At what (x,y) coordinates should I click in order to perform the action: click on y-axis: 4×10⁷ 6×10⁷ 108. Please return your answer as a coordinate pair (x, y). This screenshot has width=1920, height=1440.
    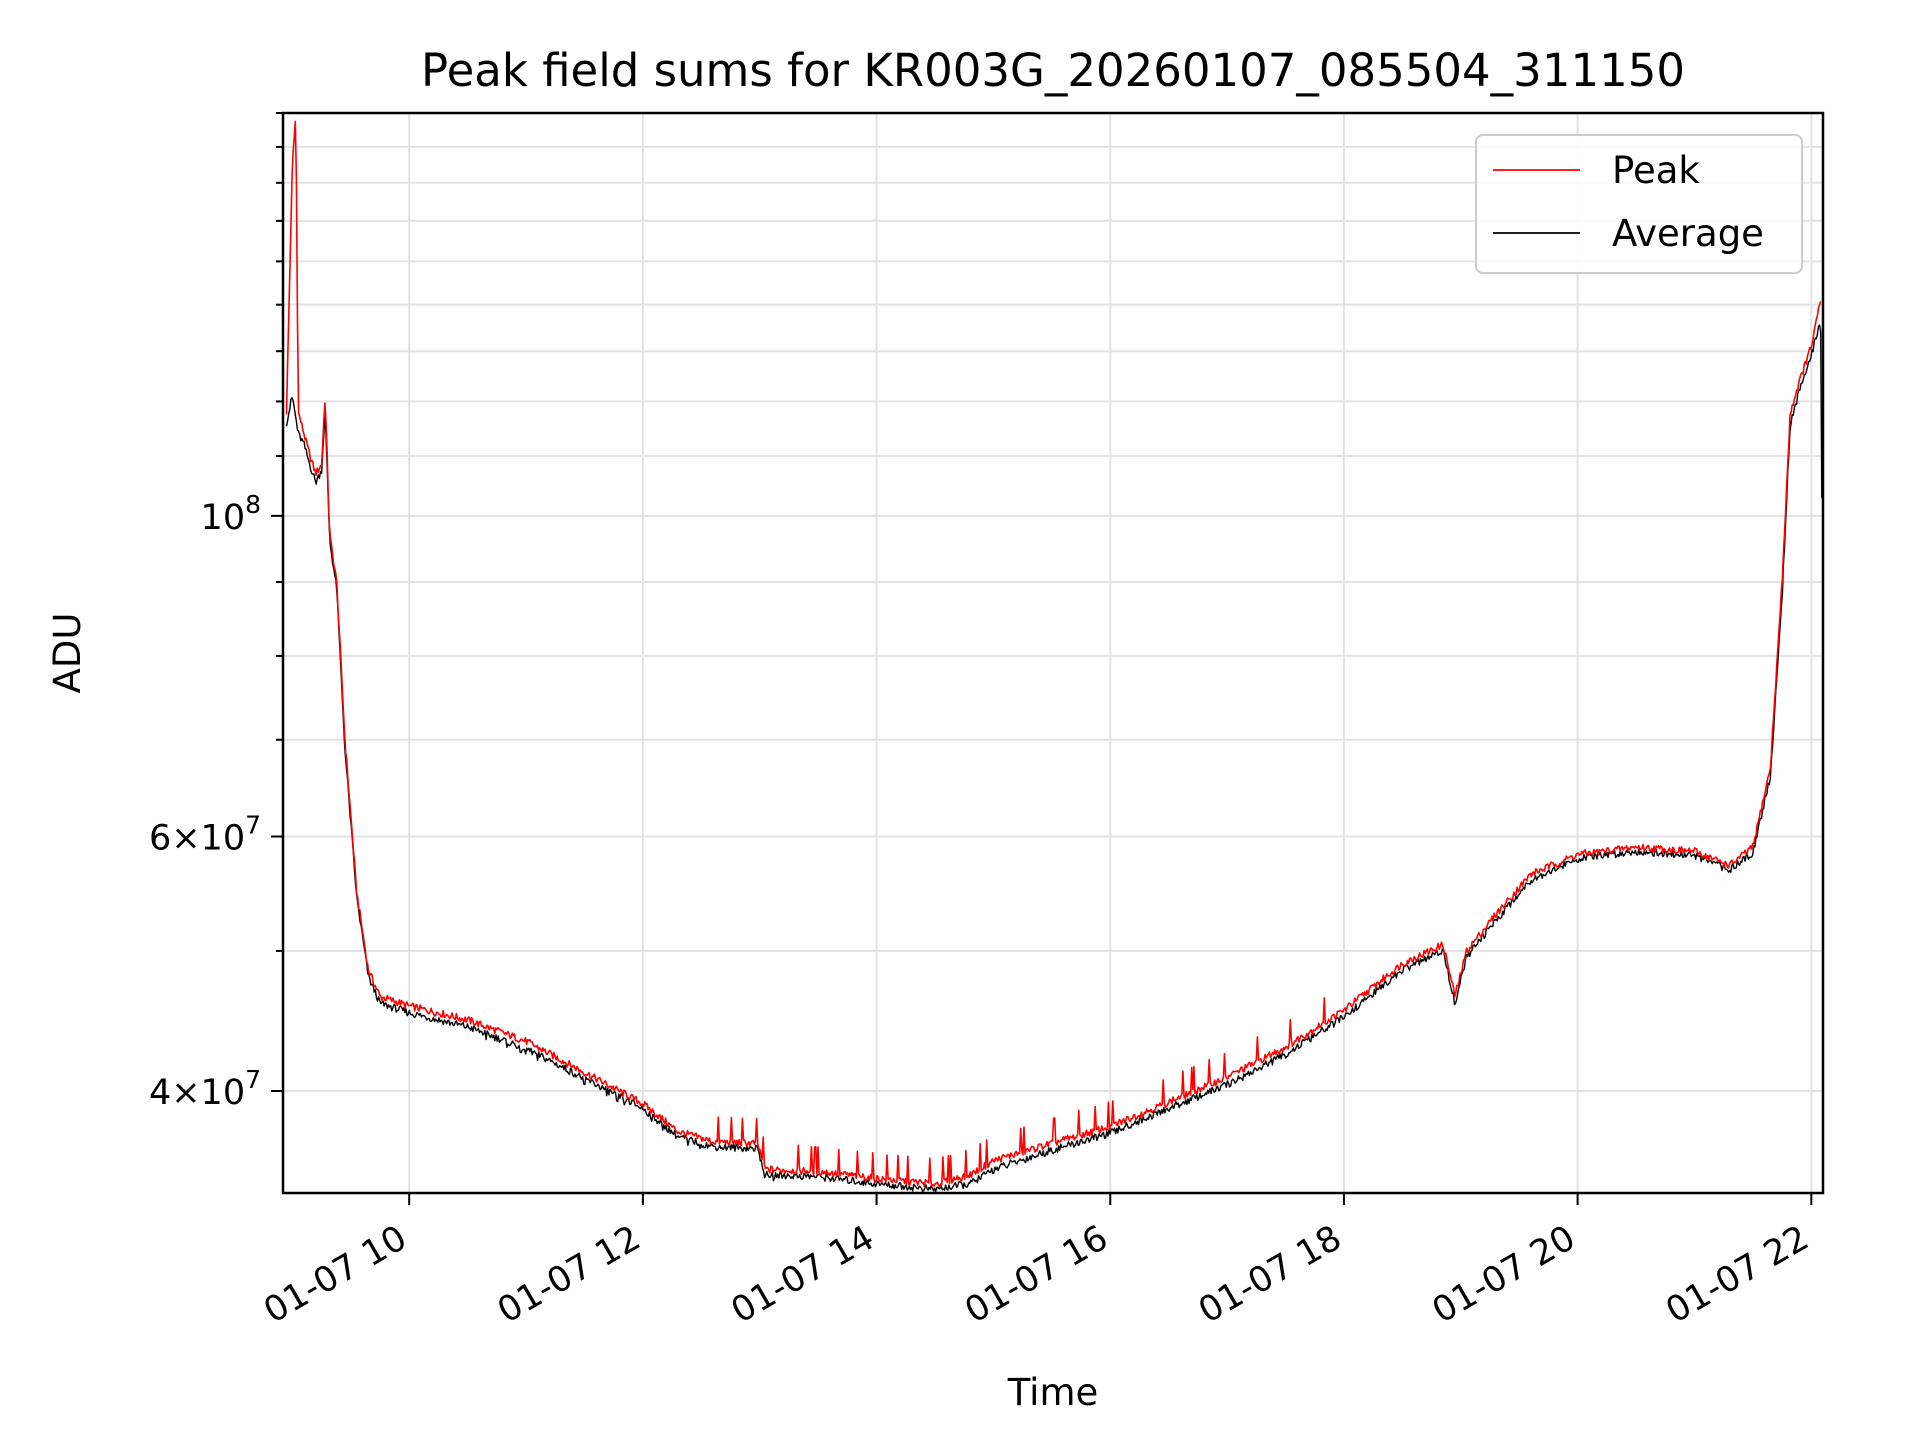
    Looking at the image, I should click on (216, 612).